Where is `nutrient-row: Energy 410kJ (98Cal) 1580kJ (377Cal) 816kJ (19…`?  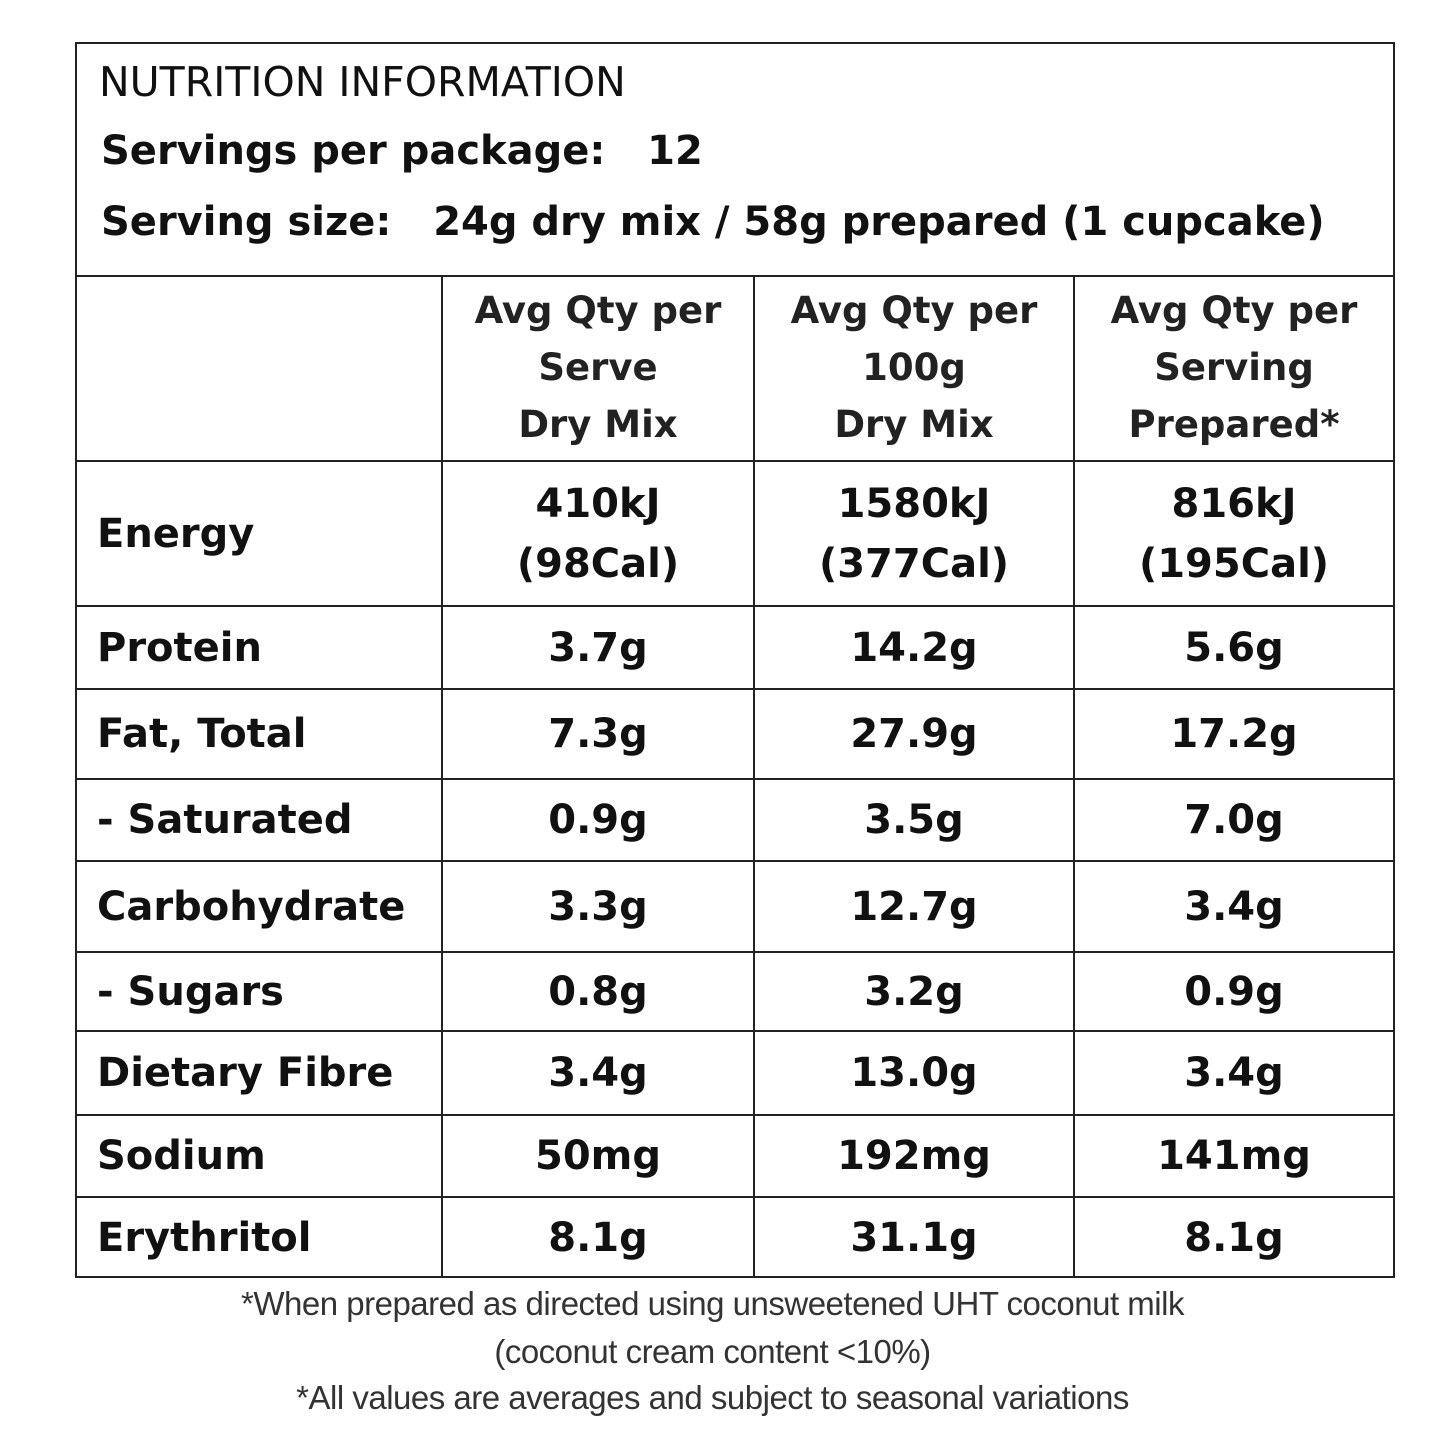
nutrient-row: Energy 410kJ (98Cal) 1580kJ (377Cal) 816kJ (19… is located at coordinates (735, 533).